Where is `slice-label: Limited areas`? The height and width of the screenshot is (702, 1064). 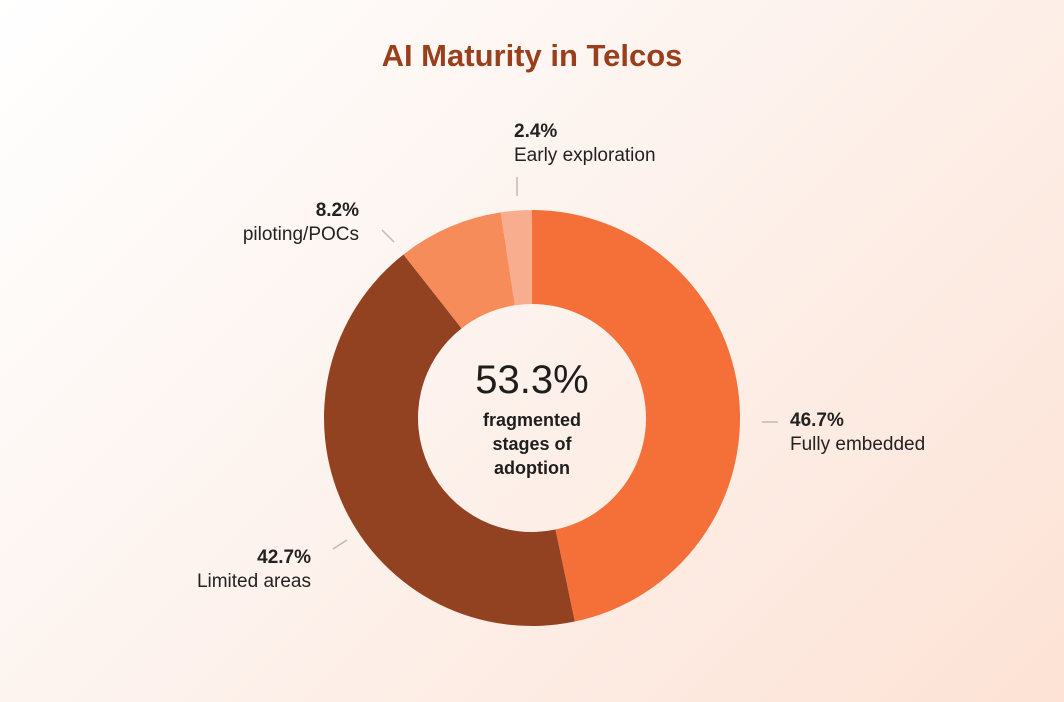 slice-label: Limited areas is located at coordinates (254, 581).